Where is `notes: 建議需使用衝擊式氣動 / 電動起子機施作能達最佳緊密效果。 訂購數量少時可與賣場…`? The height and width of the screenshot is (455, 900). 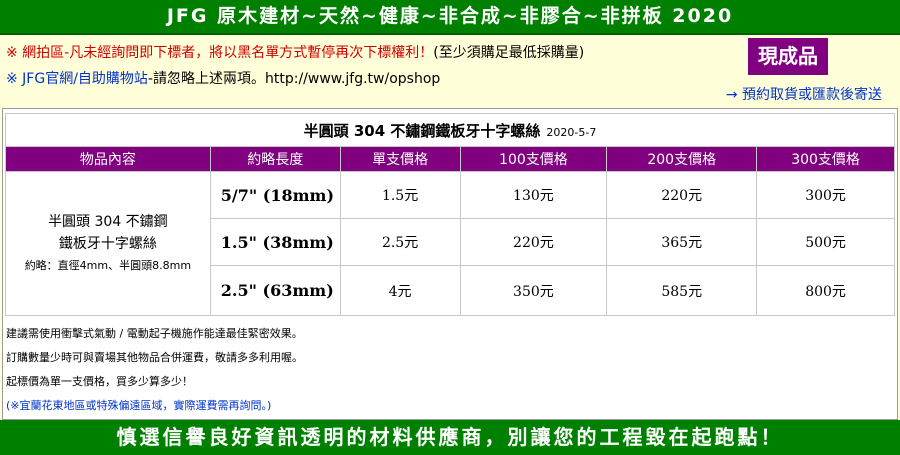 notes: 建議需使用衝擊式氣動 / 電動起子機施作能達最佳緊密效果。 訂購數量少時可與賣場… is located at coordinates (154, 370).